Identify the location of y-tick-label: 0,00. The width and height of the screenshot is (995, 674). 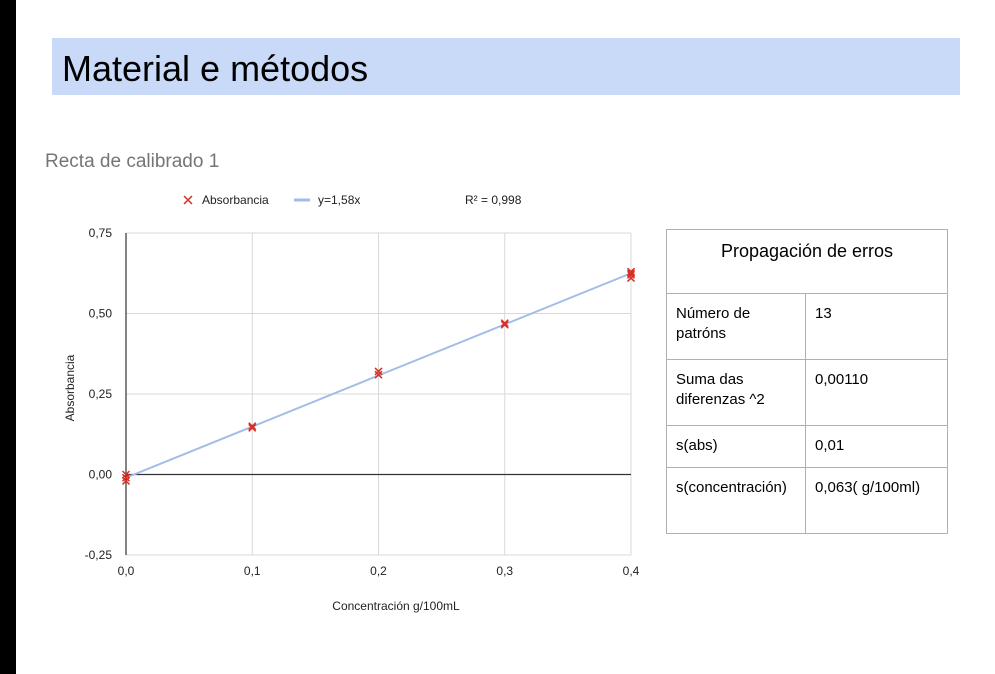
(101, 475).